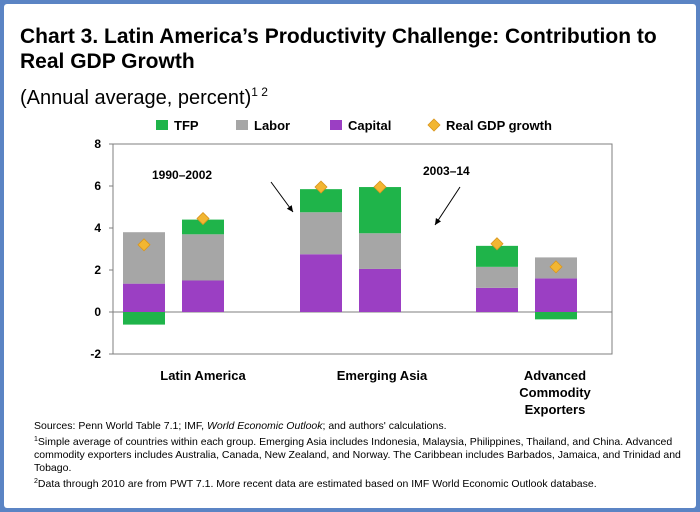 Image resolution: width=700 pixels, height=512 pixels. Describe the element at coordinates (97, 312) in the screenshot. I see `y-tick-label: 0` at that location.